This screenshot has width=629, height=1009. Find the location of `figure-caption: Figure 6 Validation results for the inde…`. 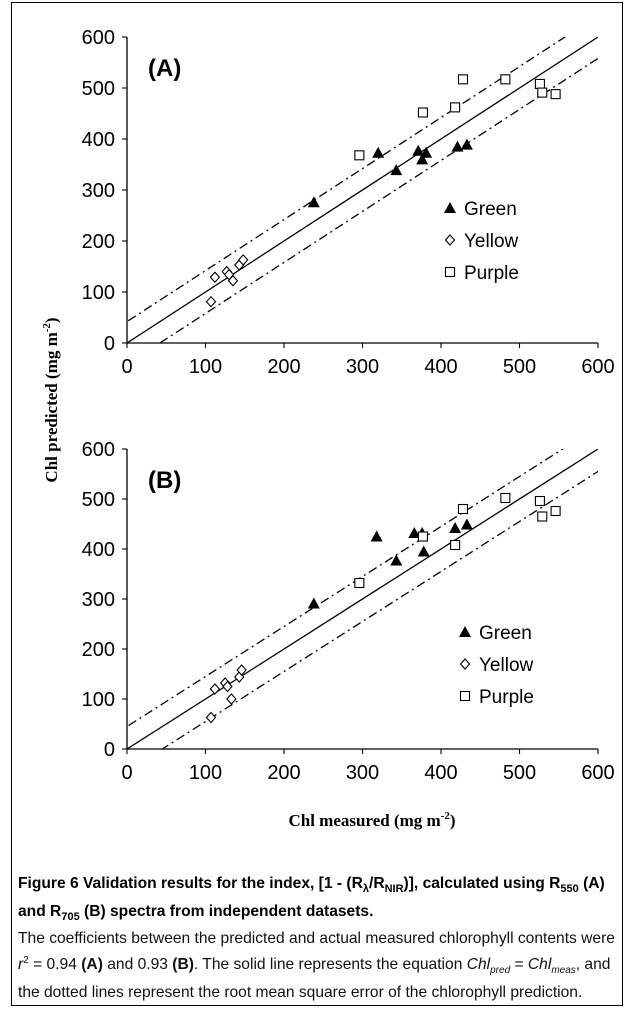

figure-caption: Figure 6 Validation results for the inde… is located at coordinates (317, 938).